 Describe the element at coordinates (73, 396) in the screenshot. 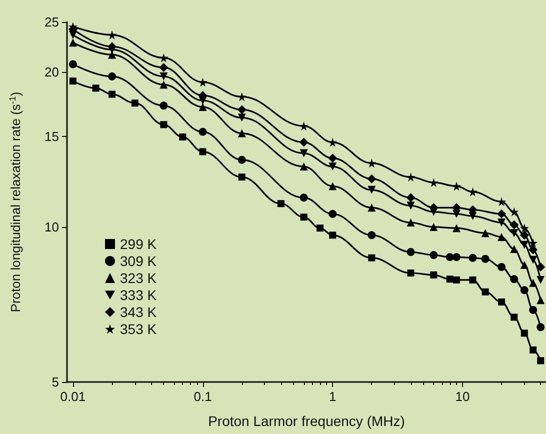

I see `x-tick-label: 0.01` at that location.